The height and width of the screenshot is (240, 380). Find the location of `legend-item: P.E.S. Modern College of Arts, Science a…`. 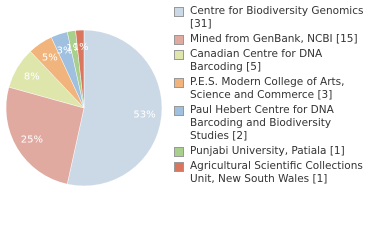

legend-item: P.E.S. Modern College of Arts, Science a… is located at coordinates (272, 89).